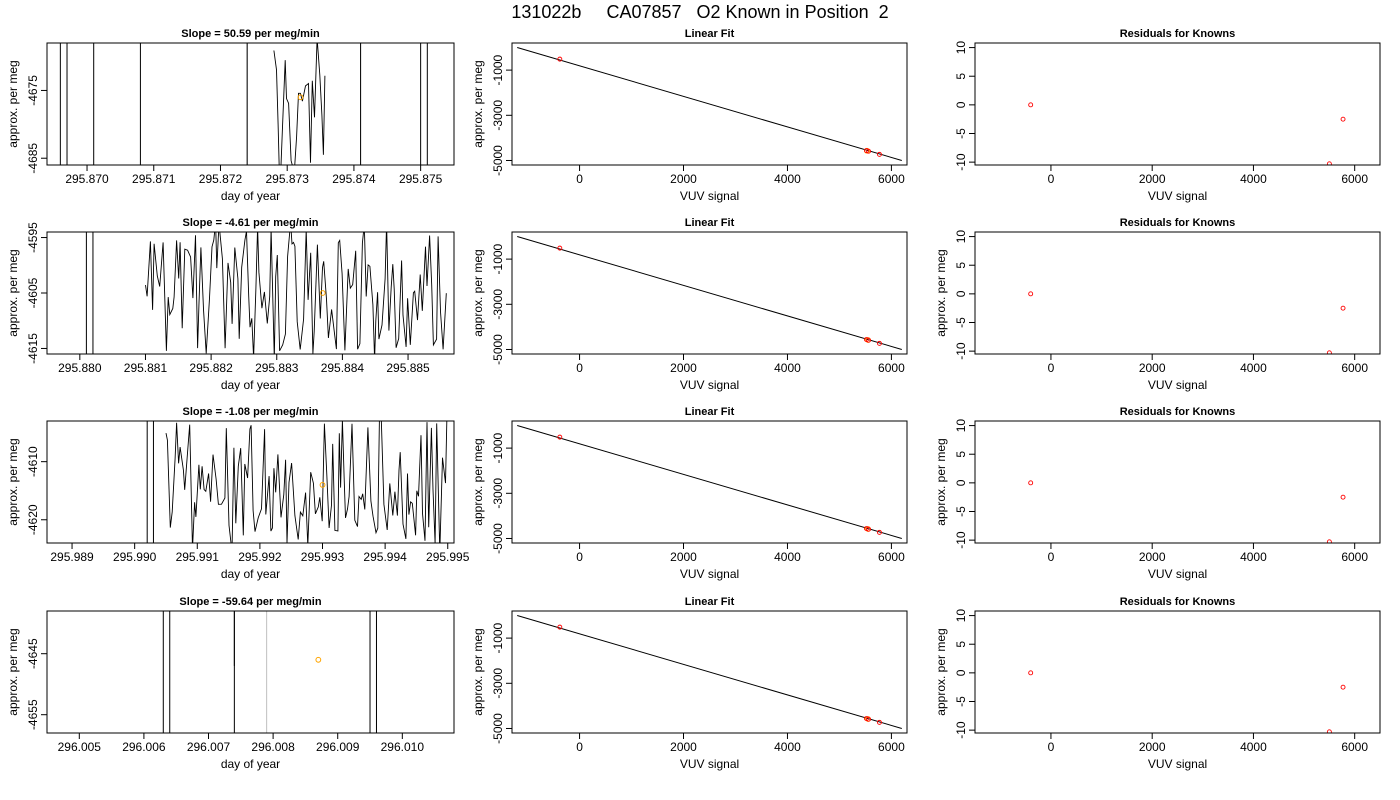  What do you see at coordinates (343, 368) in the screenshot?
I see `x-tick-label: 295.884` at bounding box center [343, 368].